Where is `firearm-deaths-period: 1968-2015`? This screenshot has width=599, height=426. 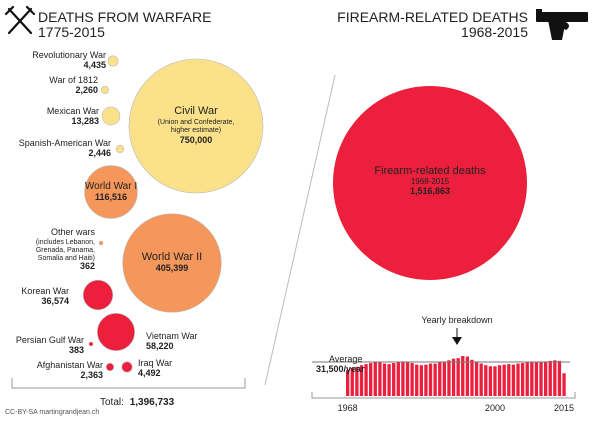
firearm-deaths-period: 1968-2015 is located at coordinates (430, 181).